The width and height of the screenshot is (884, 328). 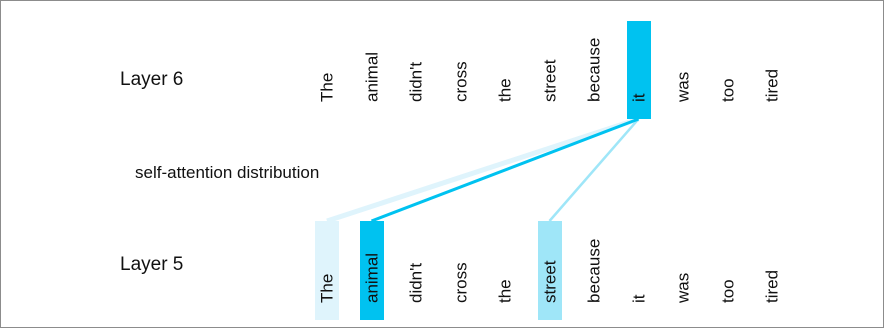 I want to click on top-token-1: animal, so click(x=372, y=70).